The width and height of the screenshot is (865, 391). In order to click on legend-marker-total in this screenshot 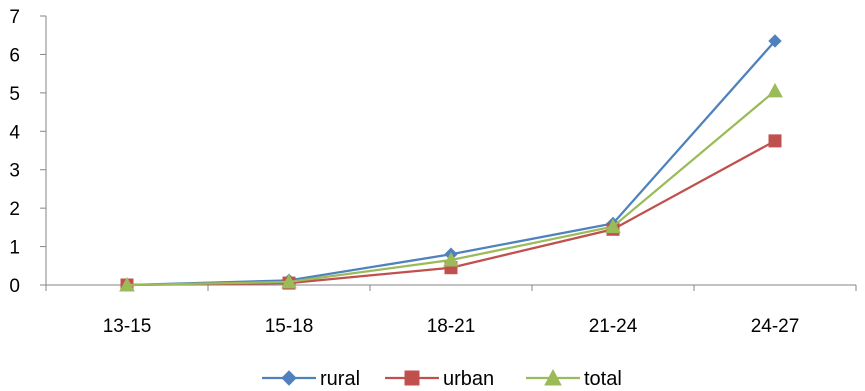, I will do `click(553, 377)`.